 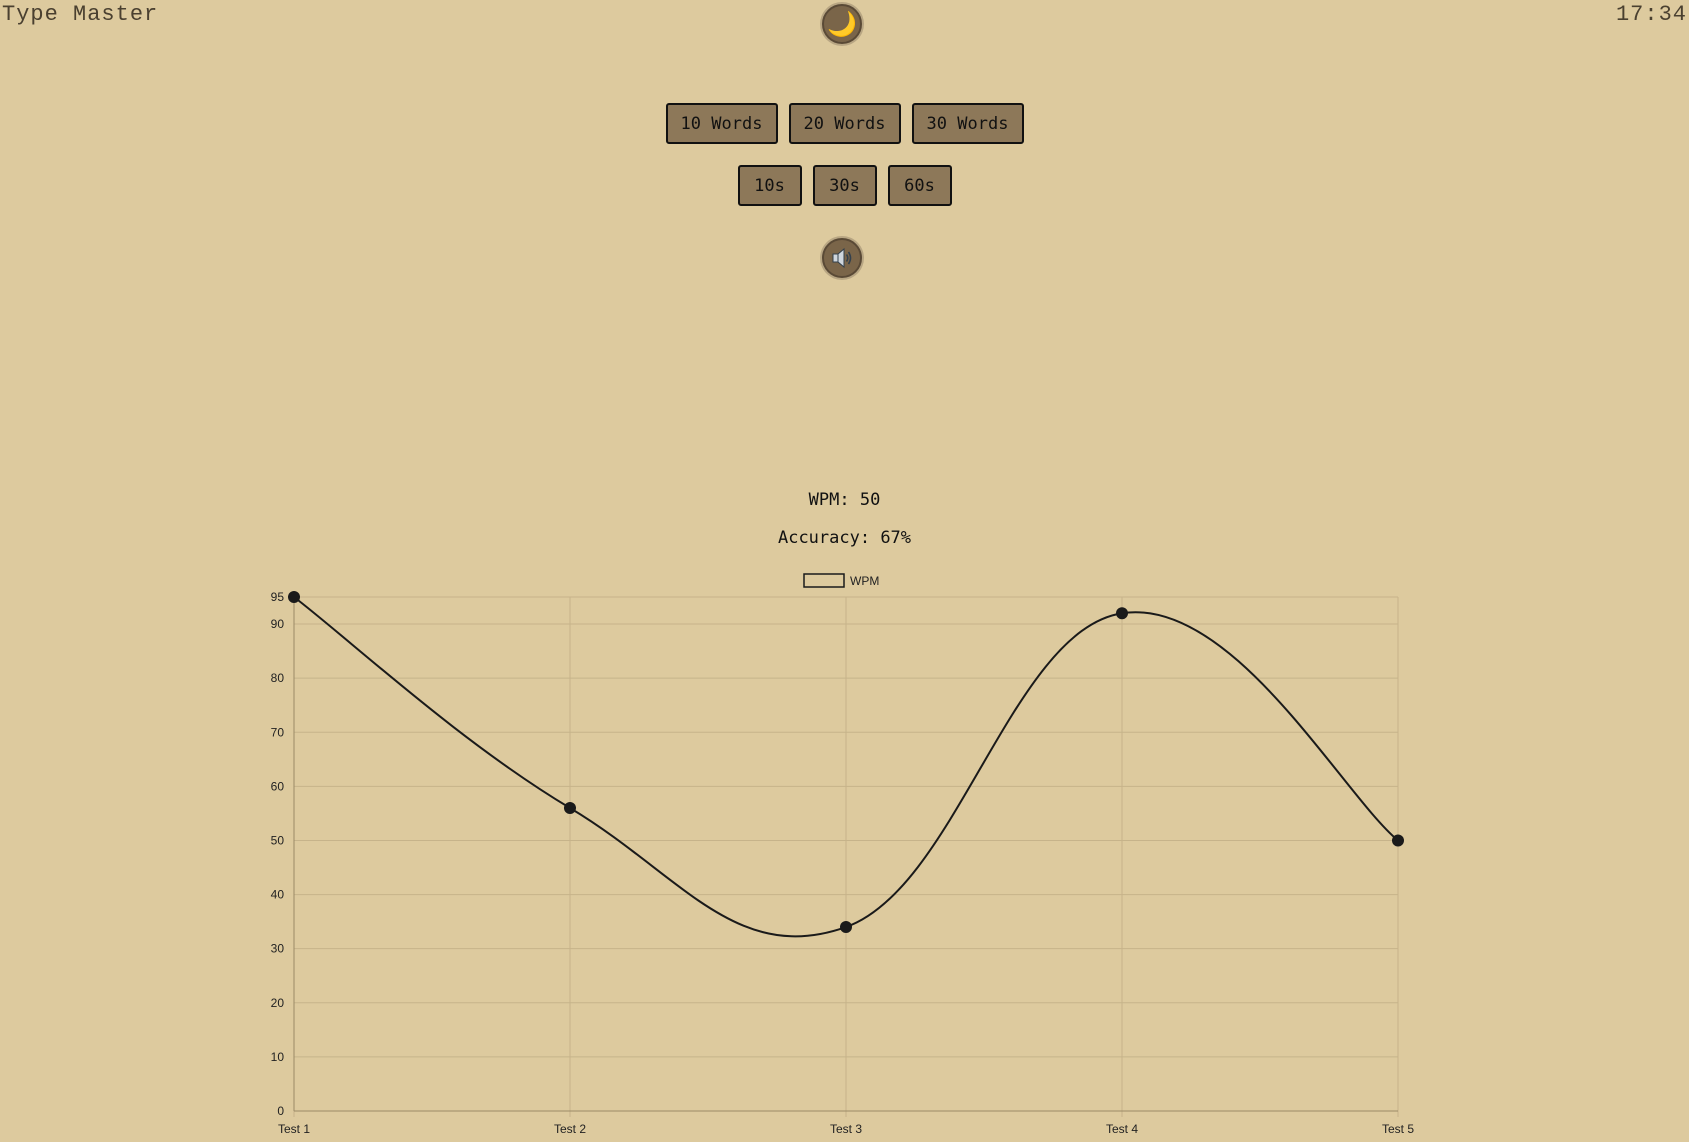 I want to click on time-mode-group: 10s 30s 60s, so click(x=844, y=185).